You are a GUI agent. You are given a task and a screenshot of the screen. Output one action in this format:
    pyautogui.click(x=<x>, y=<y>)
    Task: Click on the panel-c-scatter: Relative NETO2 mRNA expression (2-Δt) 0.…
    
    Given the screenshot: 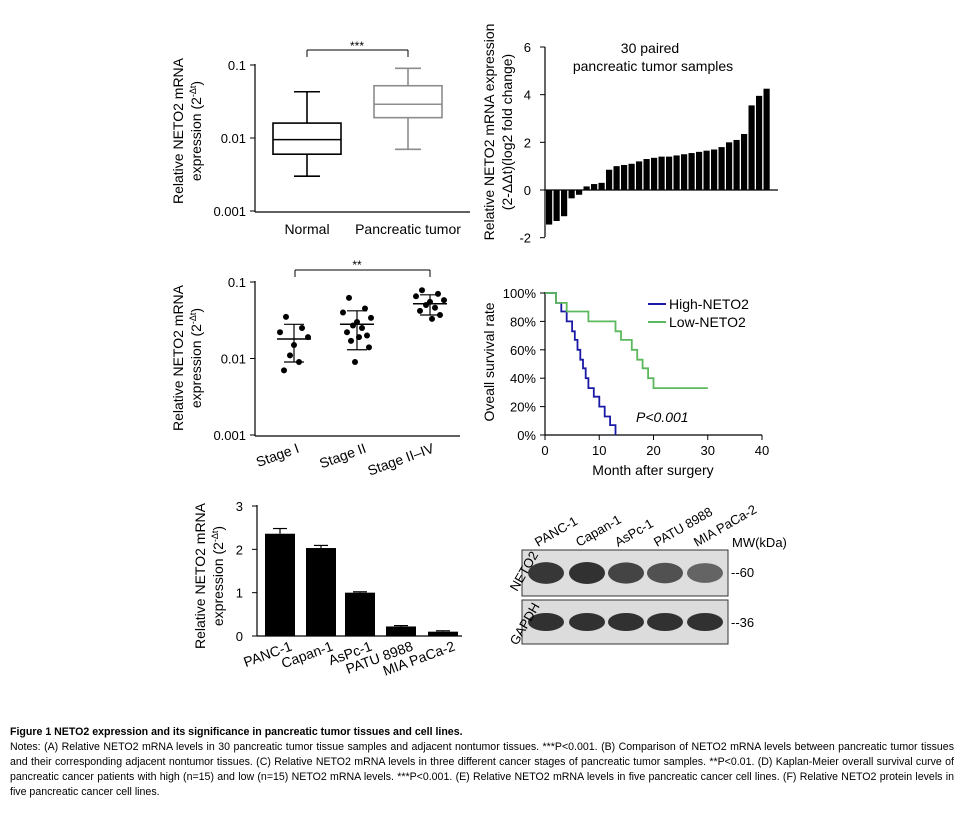 What is the action you would take?
    pyautogui.click(x=315, y=368)
    